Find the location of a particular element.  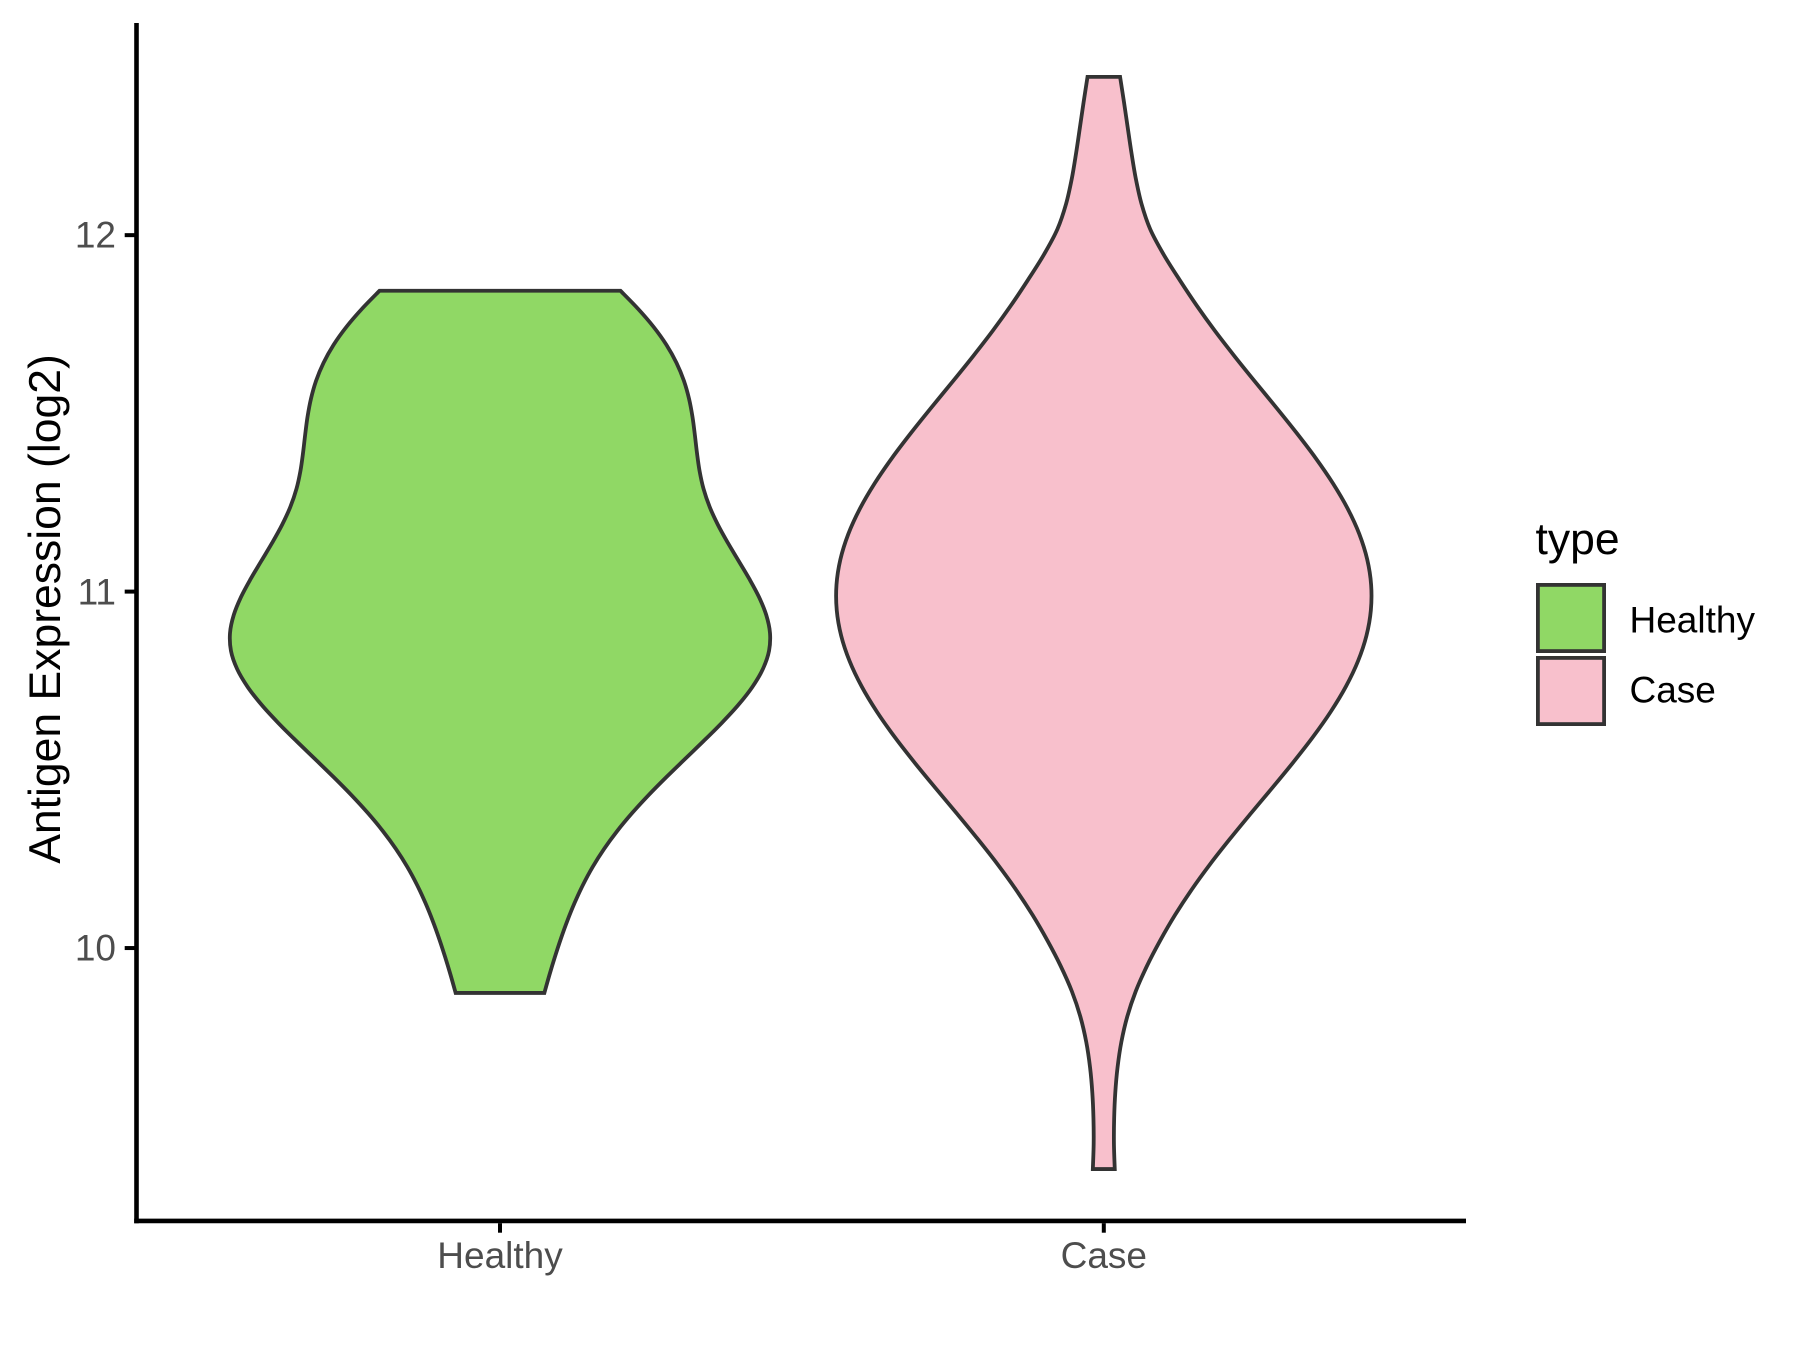

x-category-label-case: Case is located at coordinates (1103, 1255).